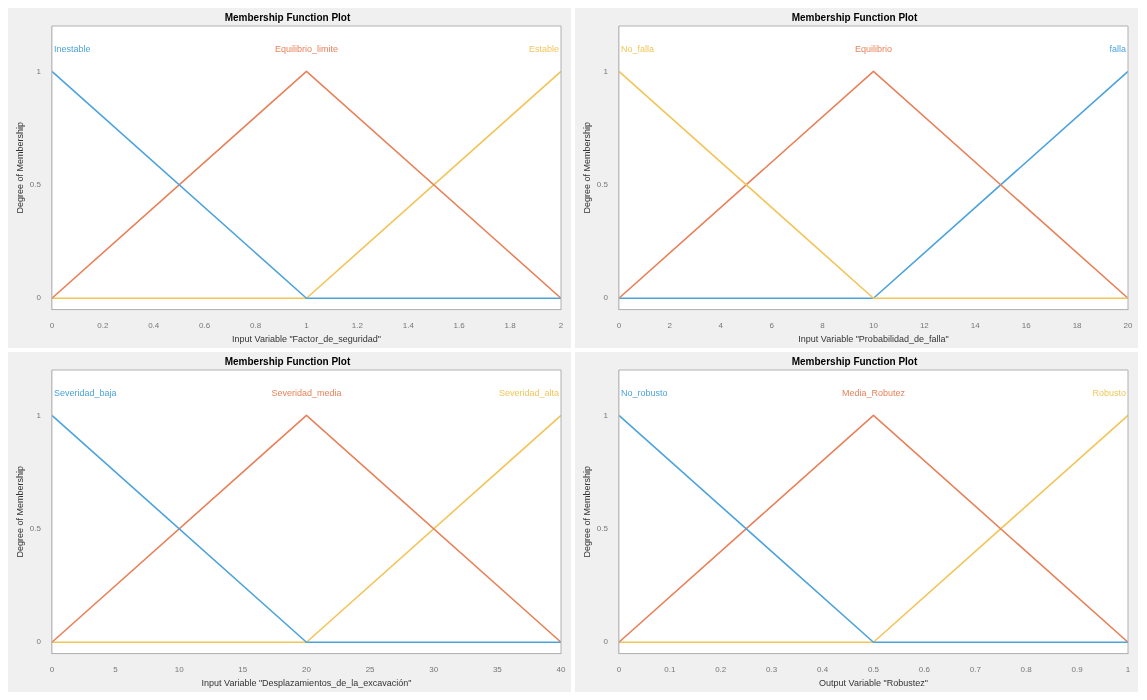  Describe the element at coordinates (873, 683) in the screenshot. I see `x-axis-title: Output Variable "Robustez"` at that location.